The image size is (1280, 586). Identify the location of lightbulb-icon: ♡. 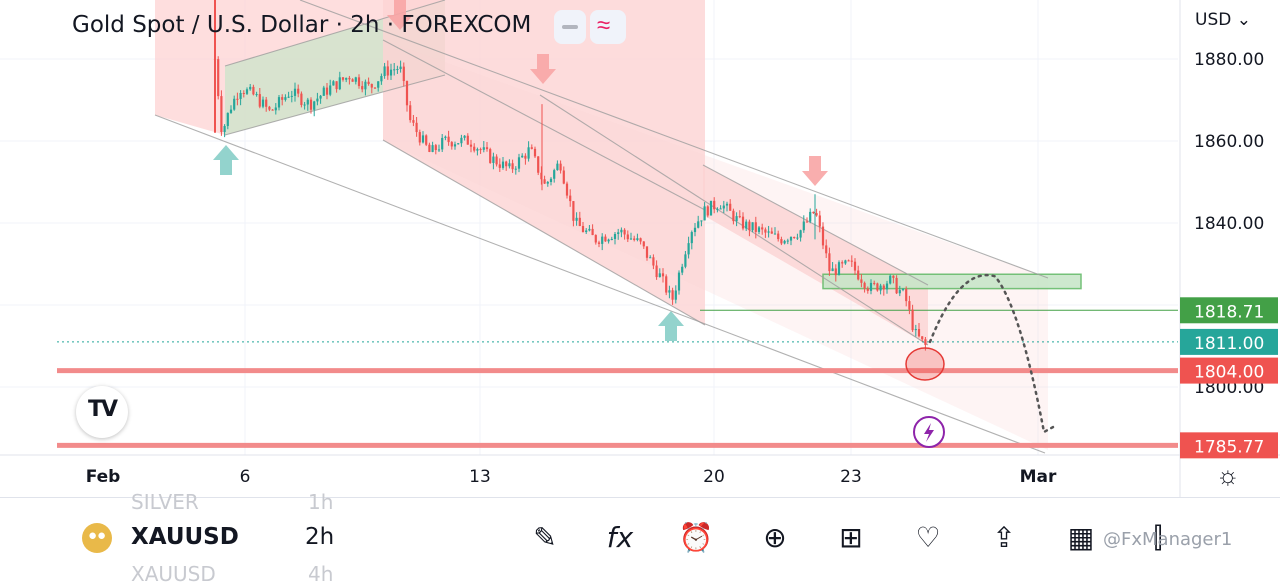
(928, 537).